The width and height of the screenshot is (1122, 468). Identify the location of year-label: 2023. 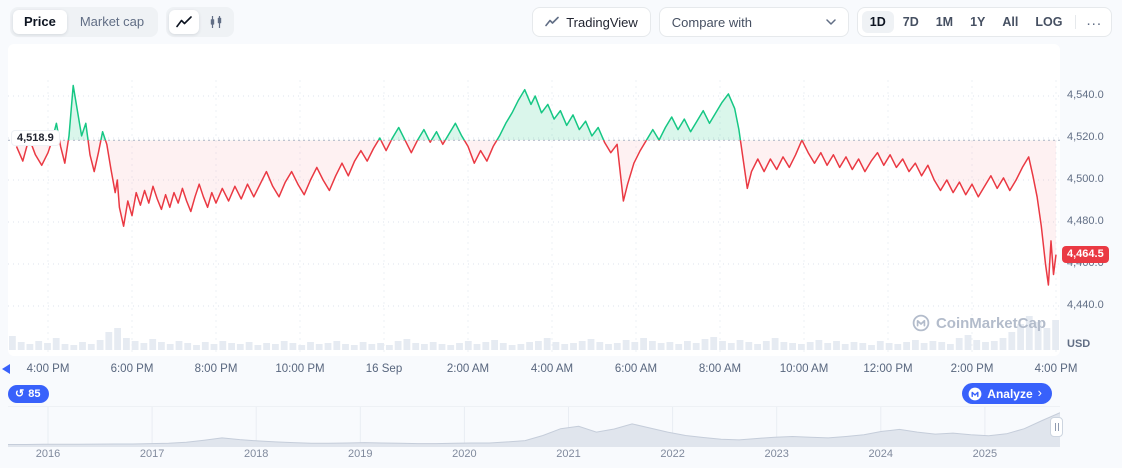
(776, 454).